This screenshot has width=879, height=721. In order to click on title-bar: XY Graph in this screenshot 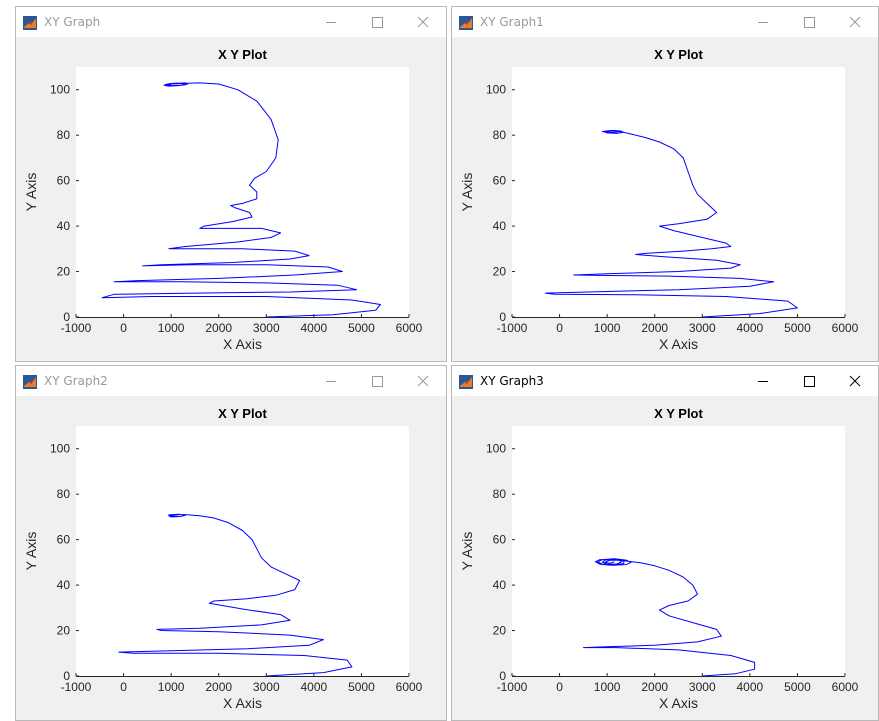, I will do `click(231, 22)`.